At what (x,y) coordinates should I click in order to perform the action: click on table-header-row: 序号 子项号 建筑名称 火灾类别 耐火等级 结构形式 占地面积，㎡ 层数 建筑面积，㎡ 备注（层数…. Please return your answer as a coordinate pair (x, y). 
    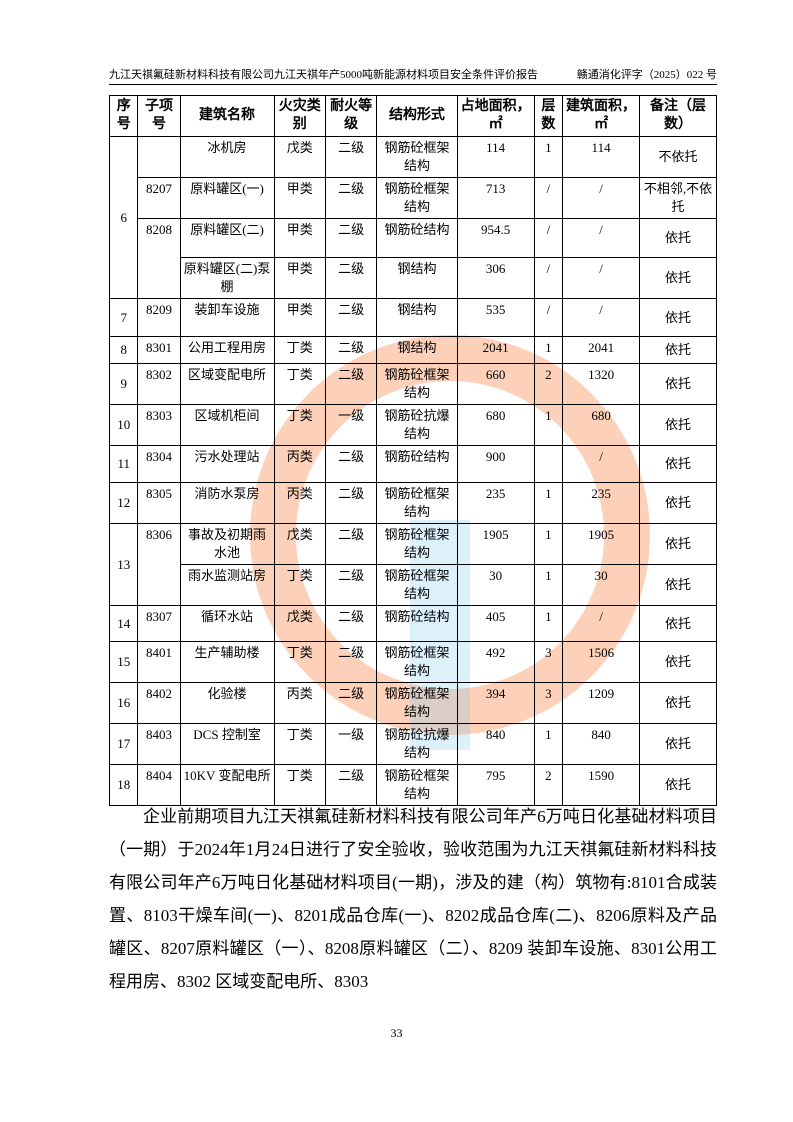
    Looking at the image, I should click on (412, 116).